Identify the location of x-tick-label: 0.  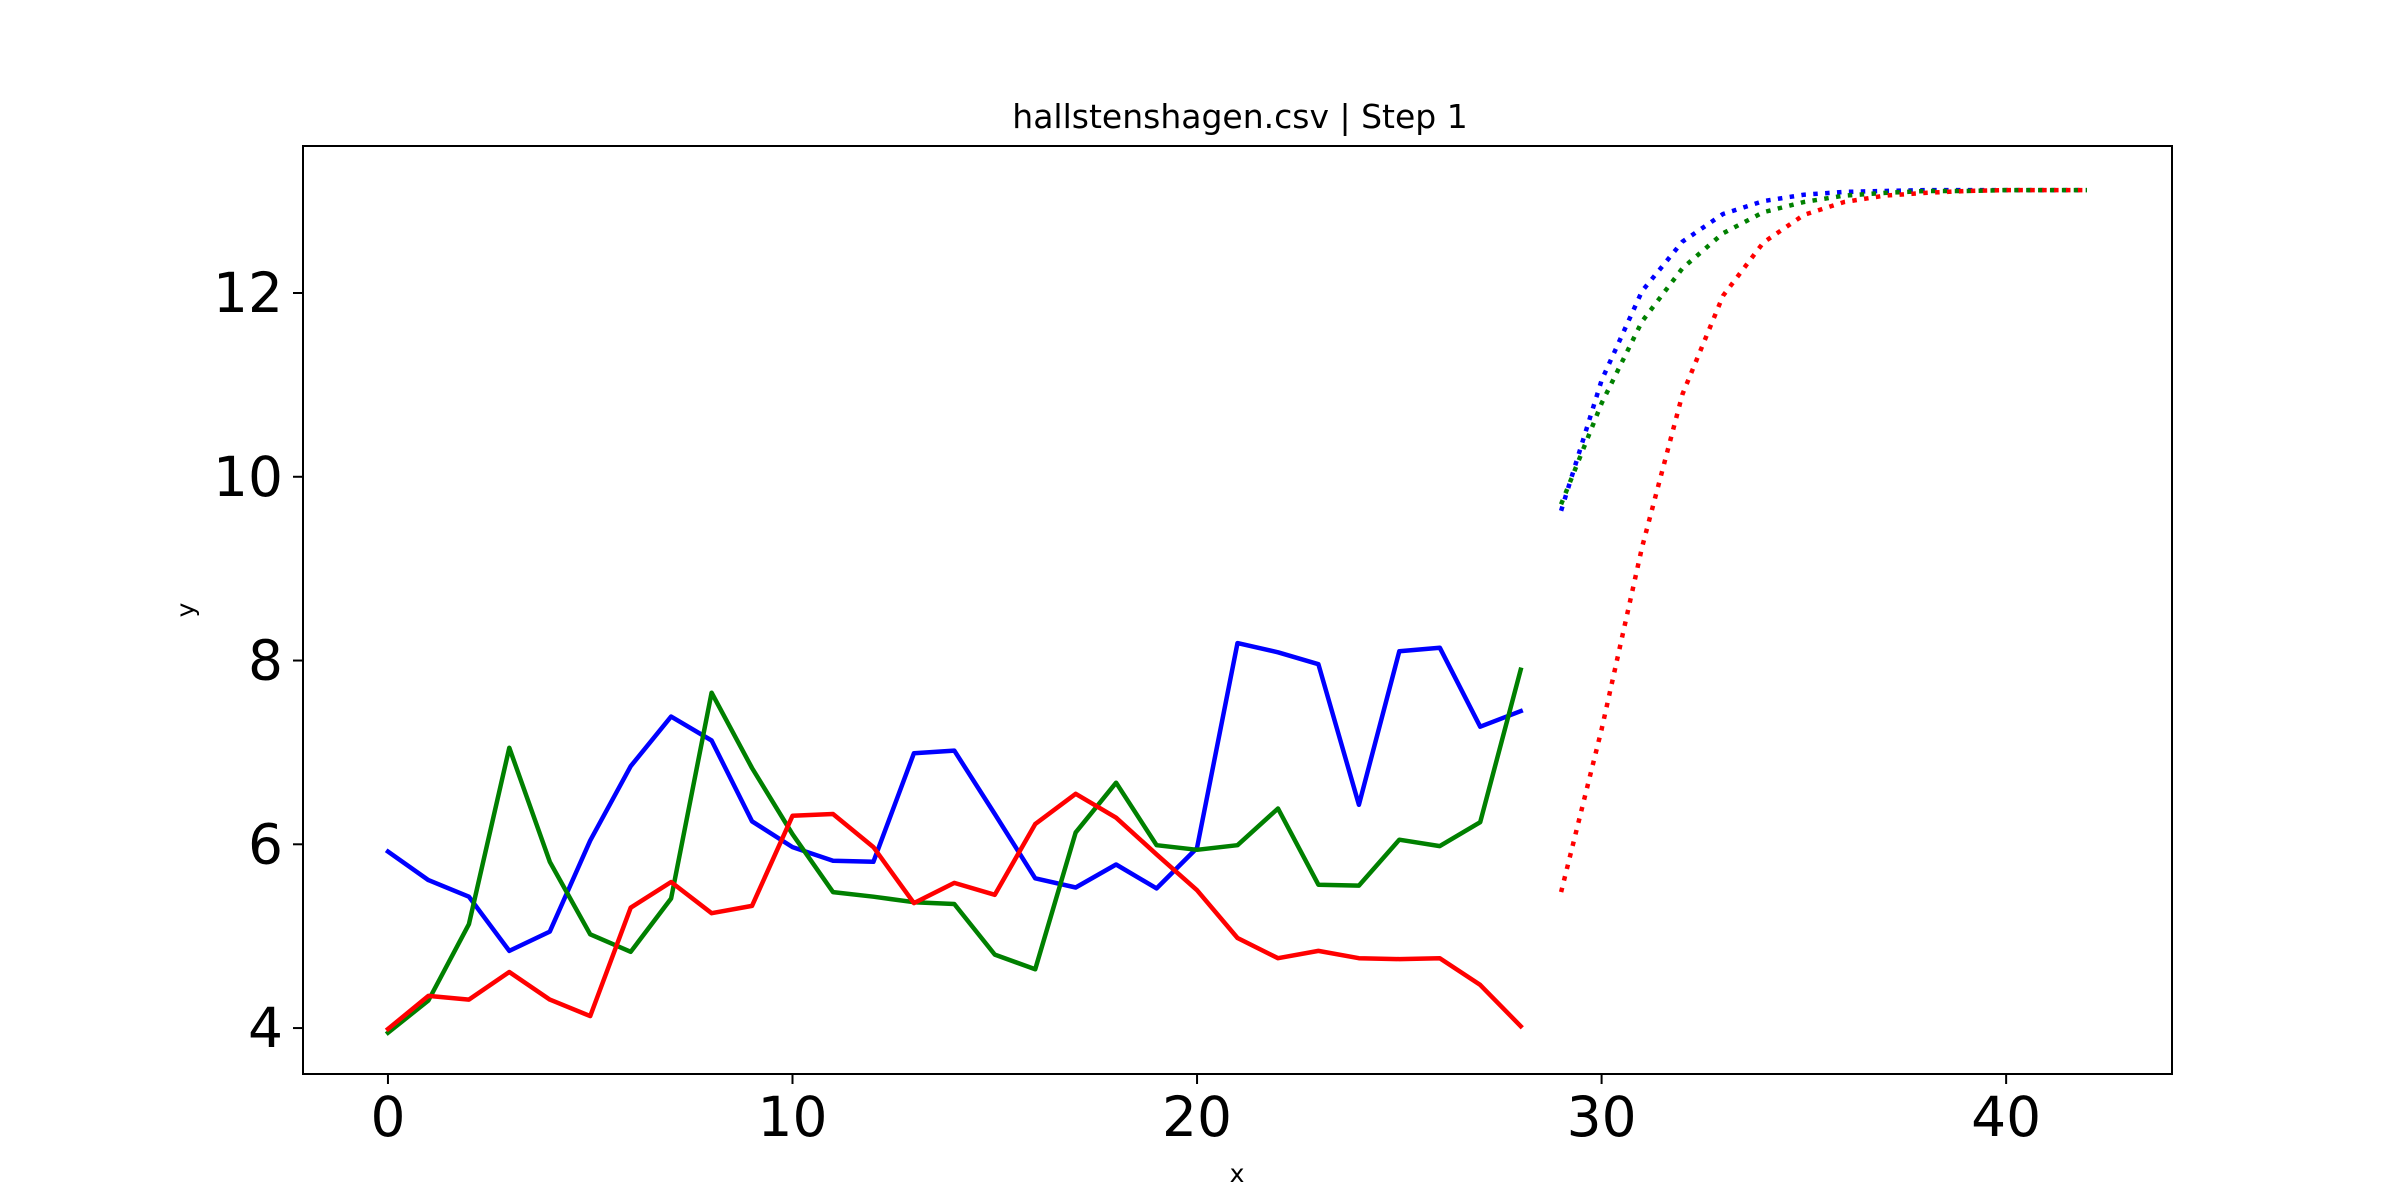
(387, 1117).